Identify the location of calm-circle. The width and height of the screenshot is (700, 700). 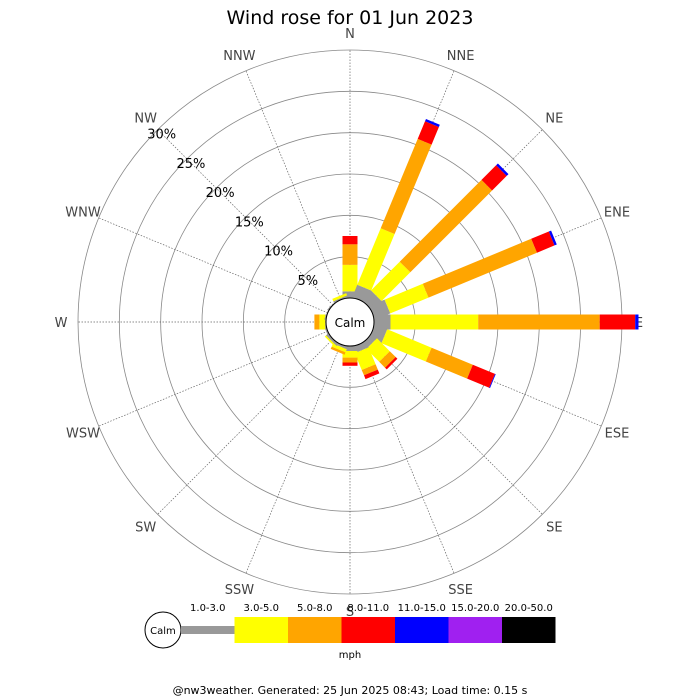
(350, 322).